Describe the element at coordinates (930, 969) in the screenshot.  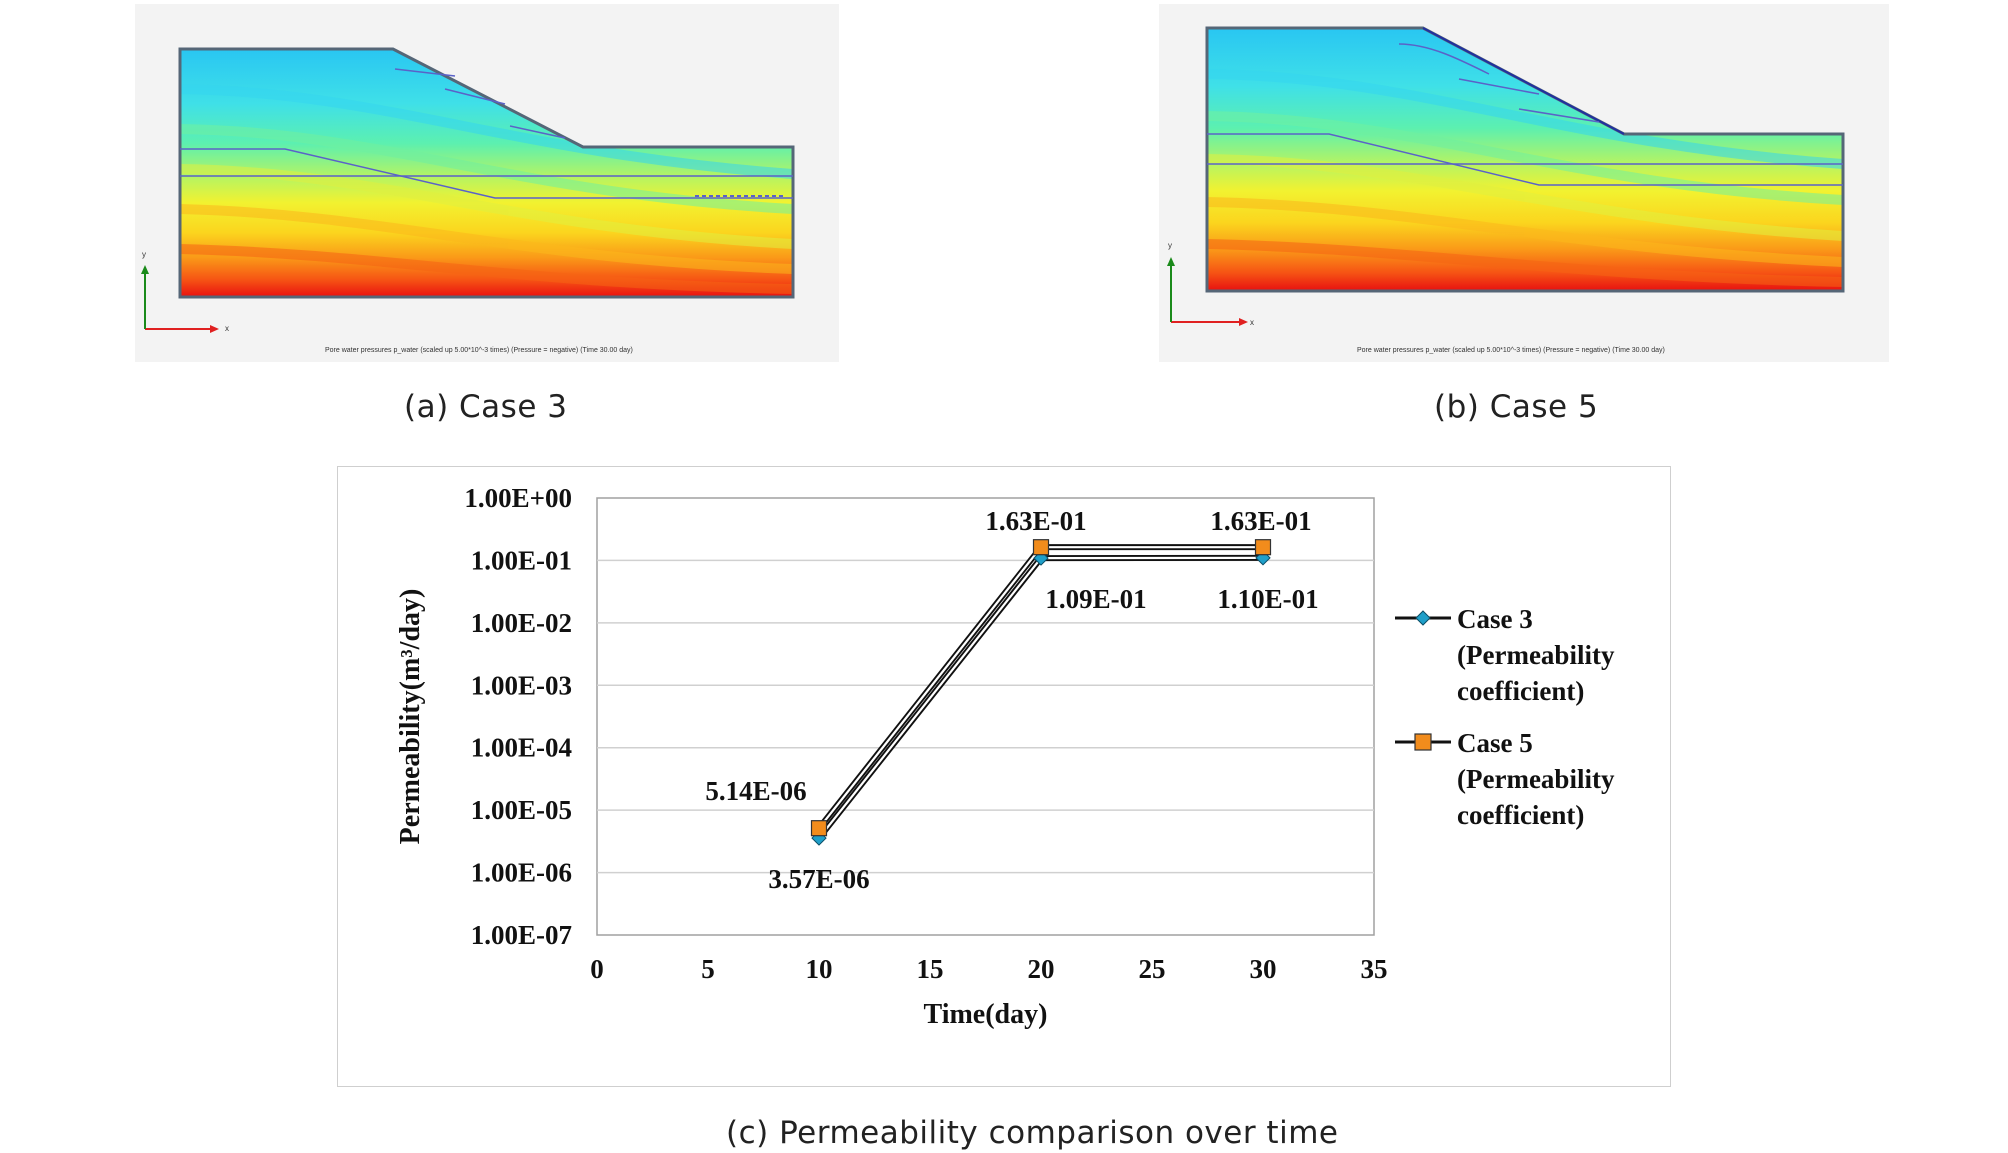
I see `x-tick-label: 15` at that location.